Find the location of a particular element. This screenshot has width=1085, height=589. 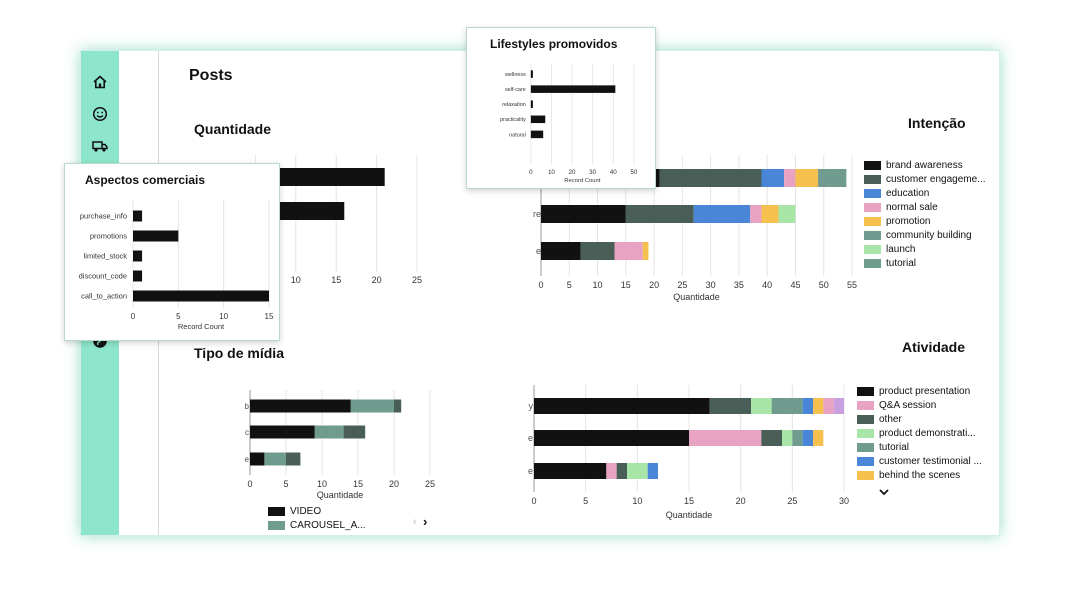

legend-label: Q&A session is located at coordinates (908, 405).